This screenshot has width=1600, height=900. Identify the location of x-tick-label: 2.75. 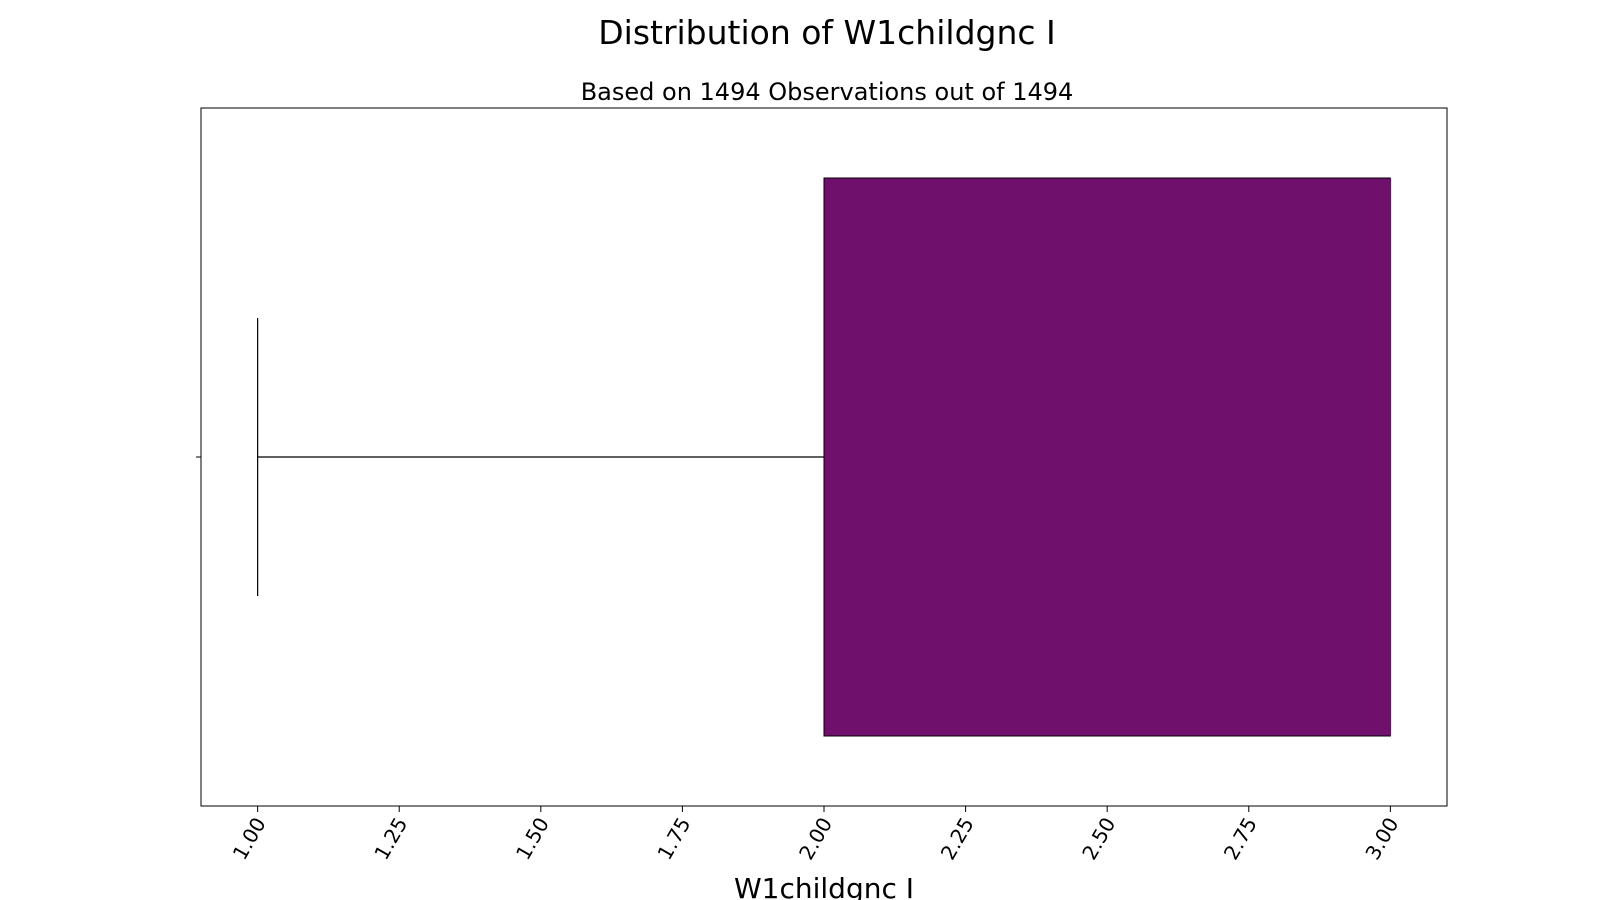
(1240, 838).